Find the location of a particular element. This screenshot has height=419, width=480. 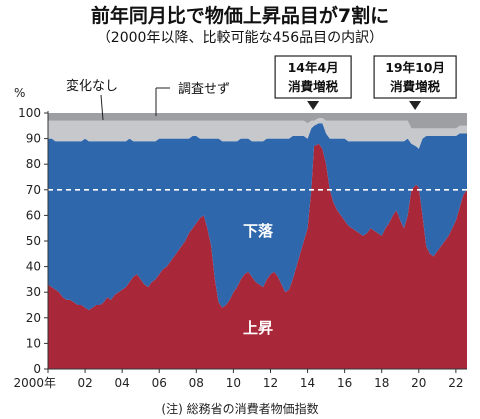

x-tick-label: 18 is located at coordinates (381, 383).